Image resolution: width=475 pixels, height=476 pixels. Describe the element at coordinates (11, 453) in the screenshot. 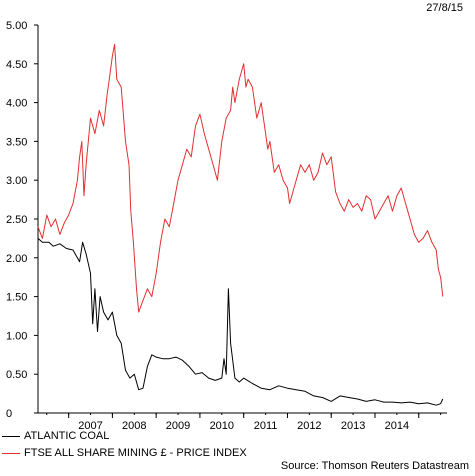

I see `legend-swatch-ftse-mining` at that location.